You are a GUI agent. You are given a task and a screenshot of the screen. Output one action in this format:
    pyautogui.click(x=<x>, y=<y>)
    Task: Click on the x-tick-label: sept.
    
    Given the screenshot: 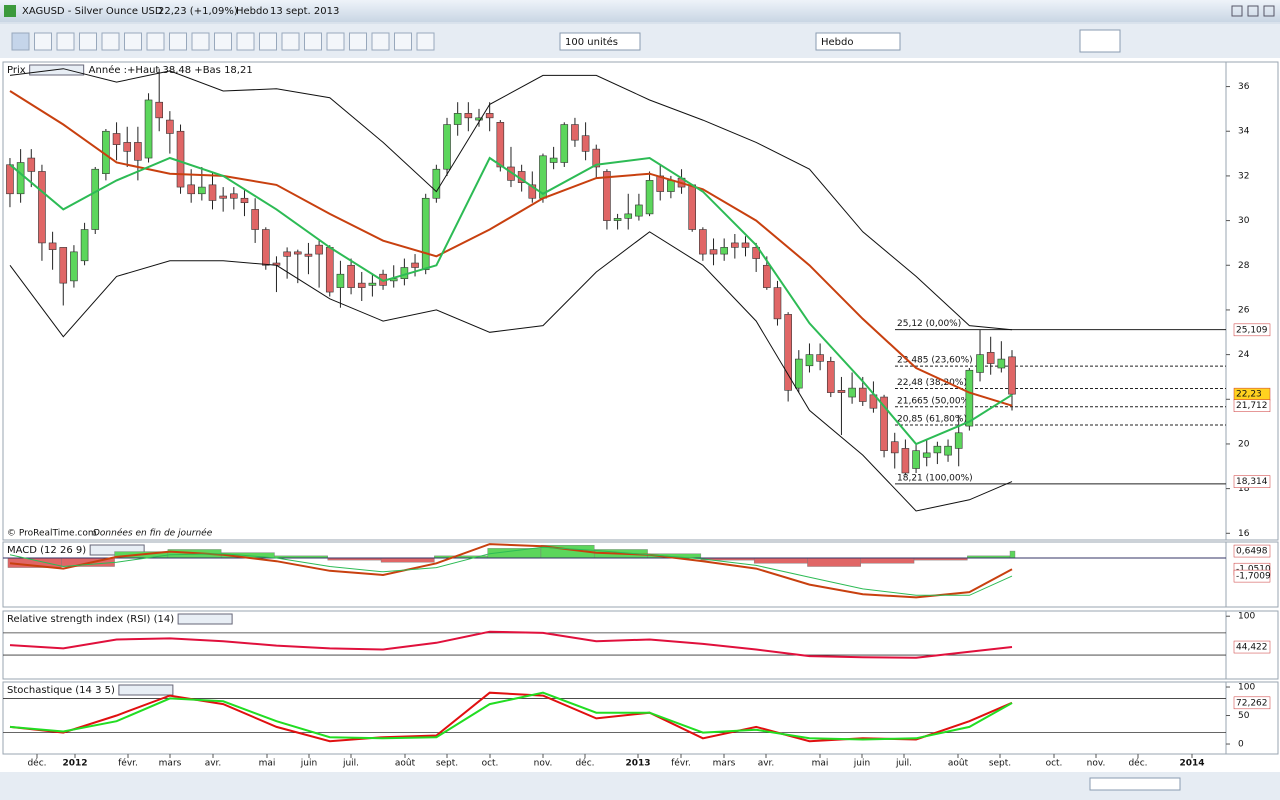 What is the action you would take?
    pyautogui.click(x=447, y=764)
    